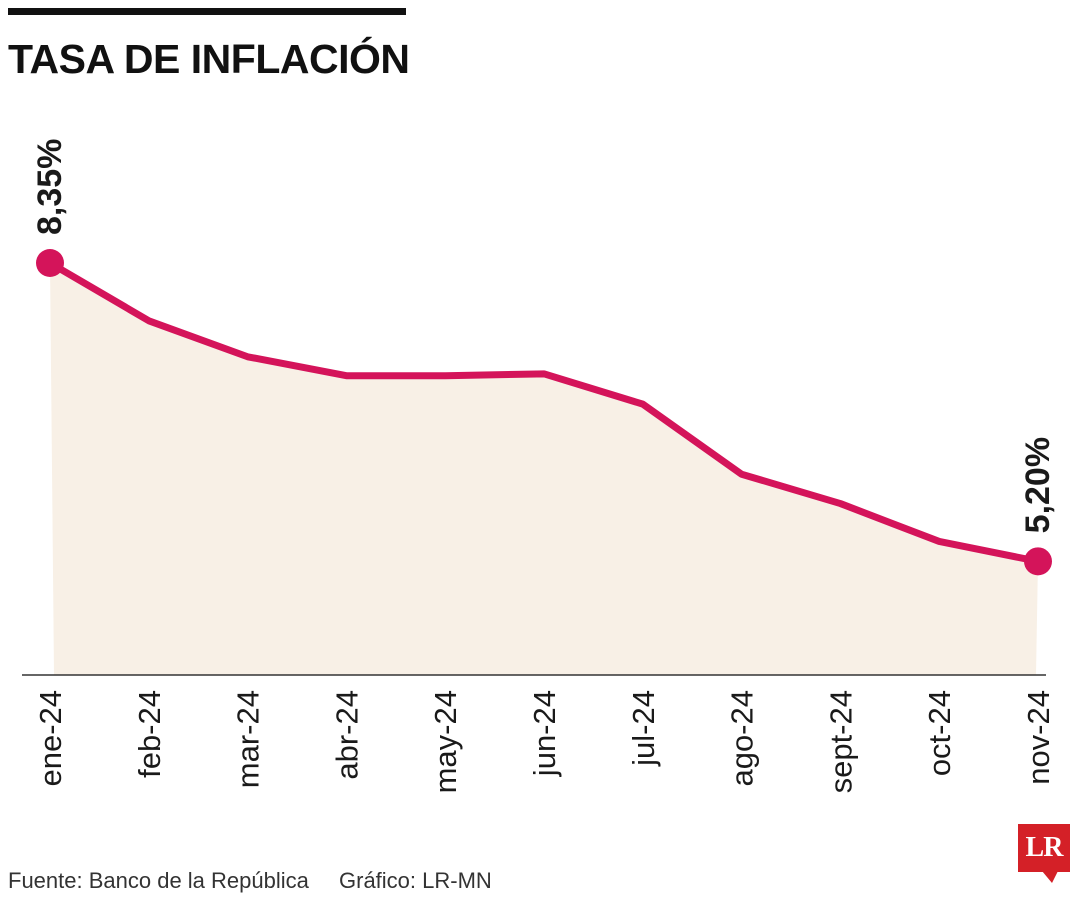  I want to click on x-tick-label: abr-24, so click(346, 735).